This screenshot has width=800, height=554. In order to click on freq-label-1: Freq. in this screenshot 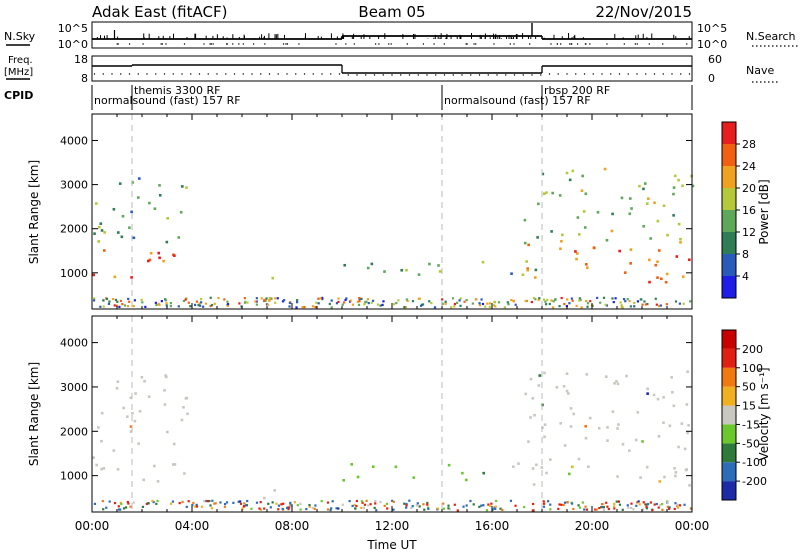, I will do `click(20, 60)`.